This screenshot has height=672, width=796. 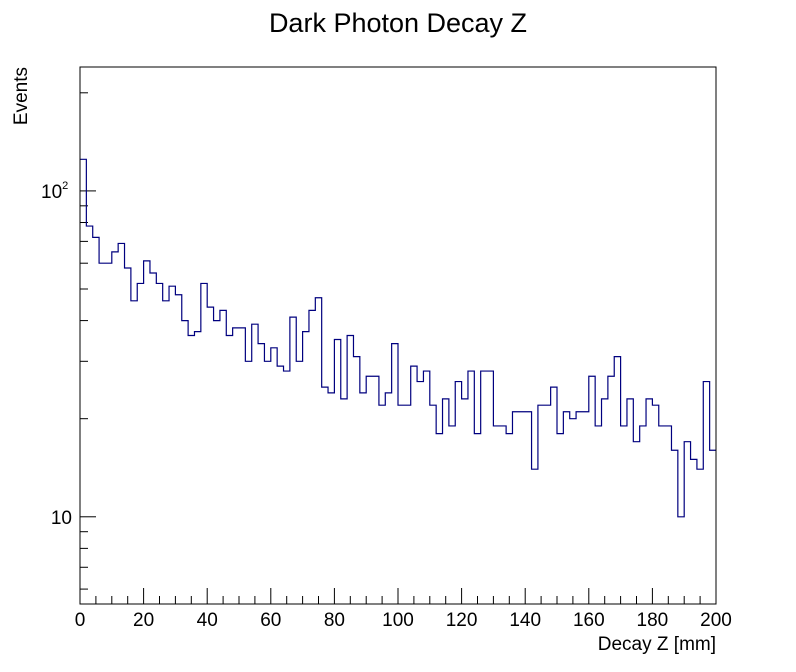 What do you see at coordinates (54, 191) in the screenshot?
I see `y-tick-label: 102` at bounding box center [54, 191].